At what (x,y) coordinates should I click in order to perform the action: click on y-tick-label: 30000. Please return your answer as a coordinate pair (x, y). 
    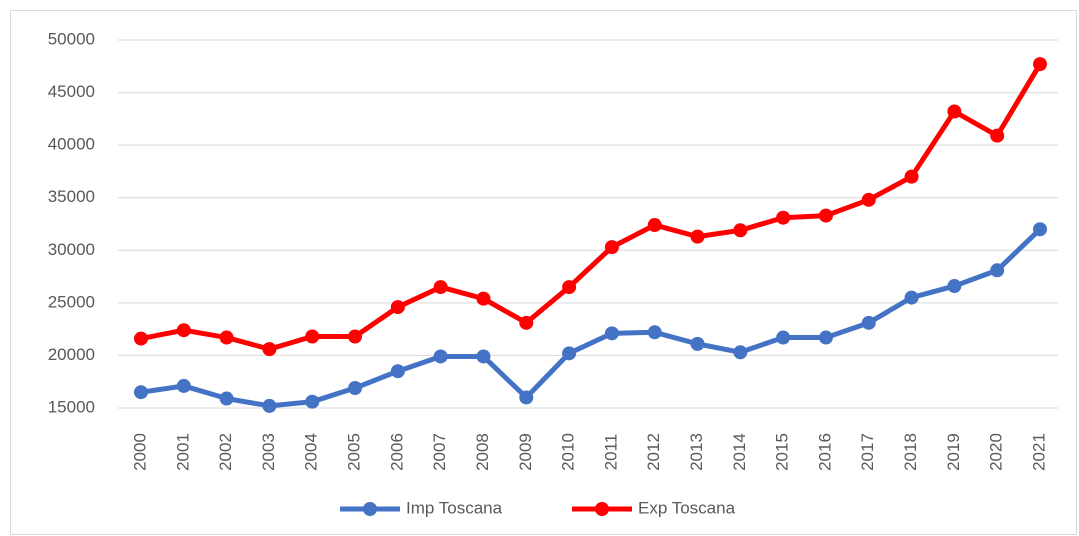
    Looking at the image, I should click on (71, 249).